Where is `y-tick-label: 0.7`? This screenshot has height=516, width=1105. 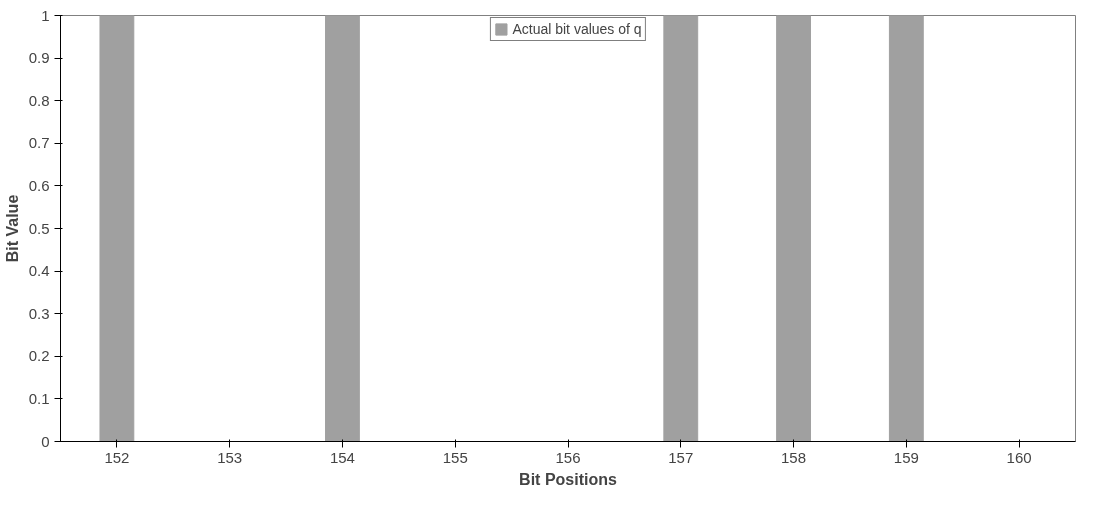
y-tick-label: 0.7 is located at coordinates (39, 143).